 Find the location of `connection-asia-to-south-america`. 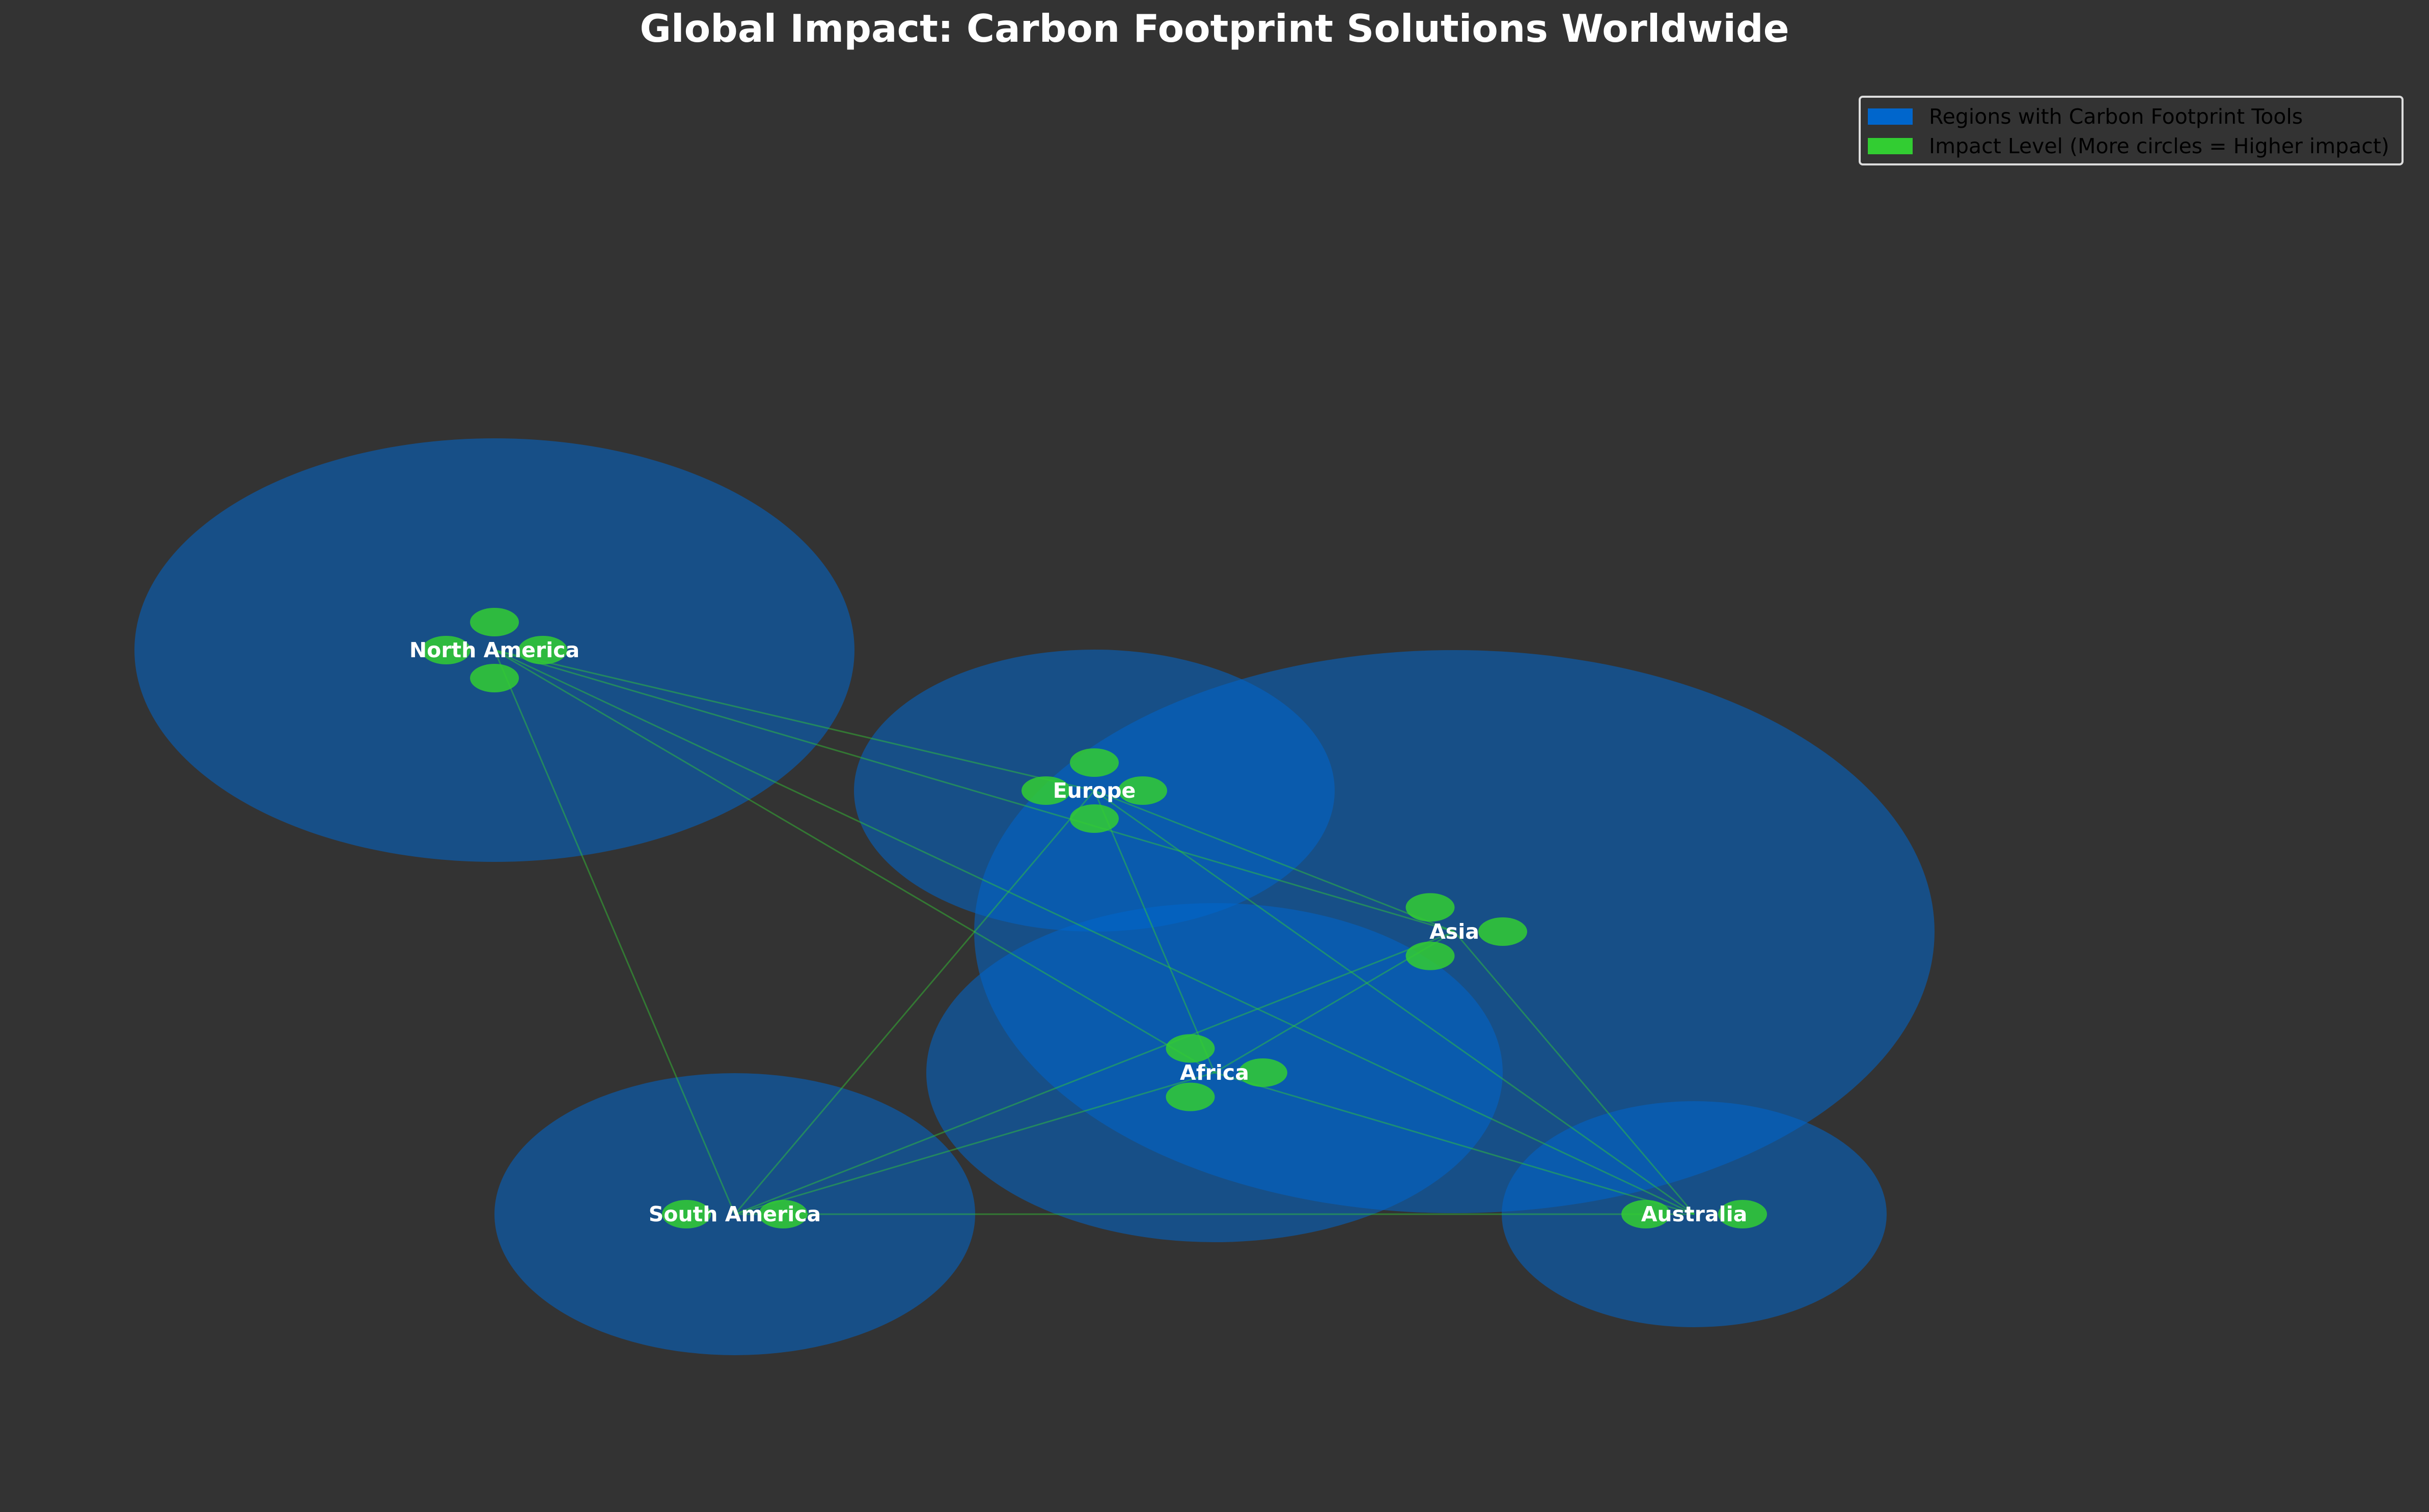

connection-asia-to-south-america is located at coordinates (1094, 1073).